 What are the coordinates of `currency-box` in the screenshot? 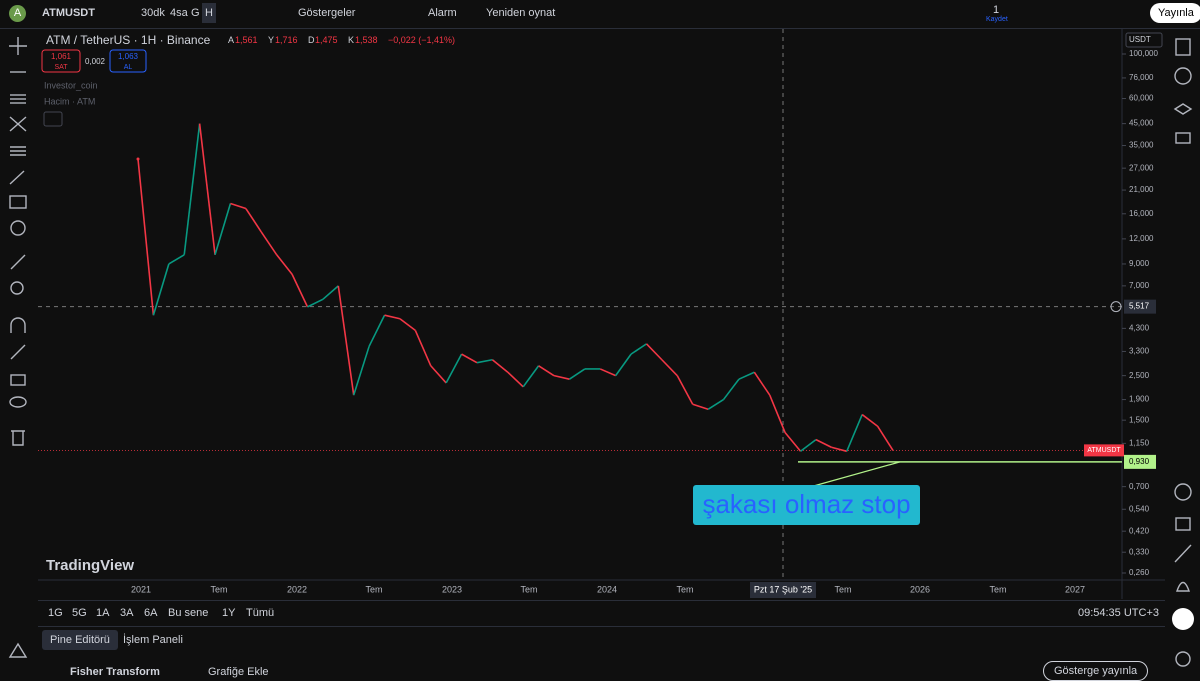 It's located at (1144, 40).